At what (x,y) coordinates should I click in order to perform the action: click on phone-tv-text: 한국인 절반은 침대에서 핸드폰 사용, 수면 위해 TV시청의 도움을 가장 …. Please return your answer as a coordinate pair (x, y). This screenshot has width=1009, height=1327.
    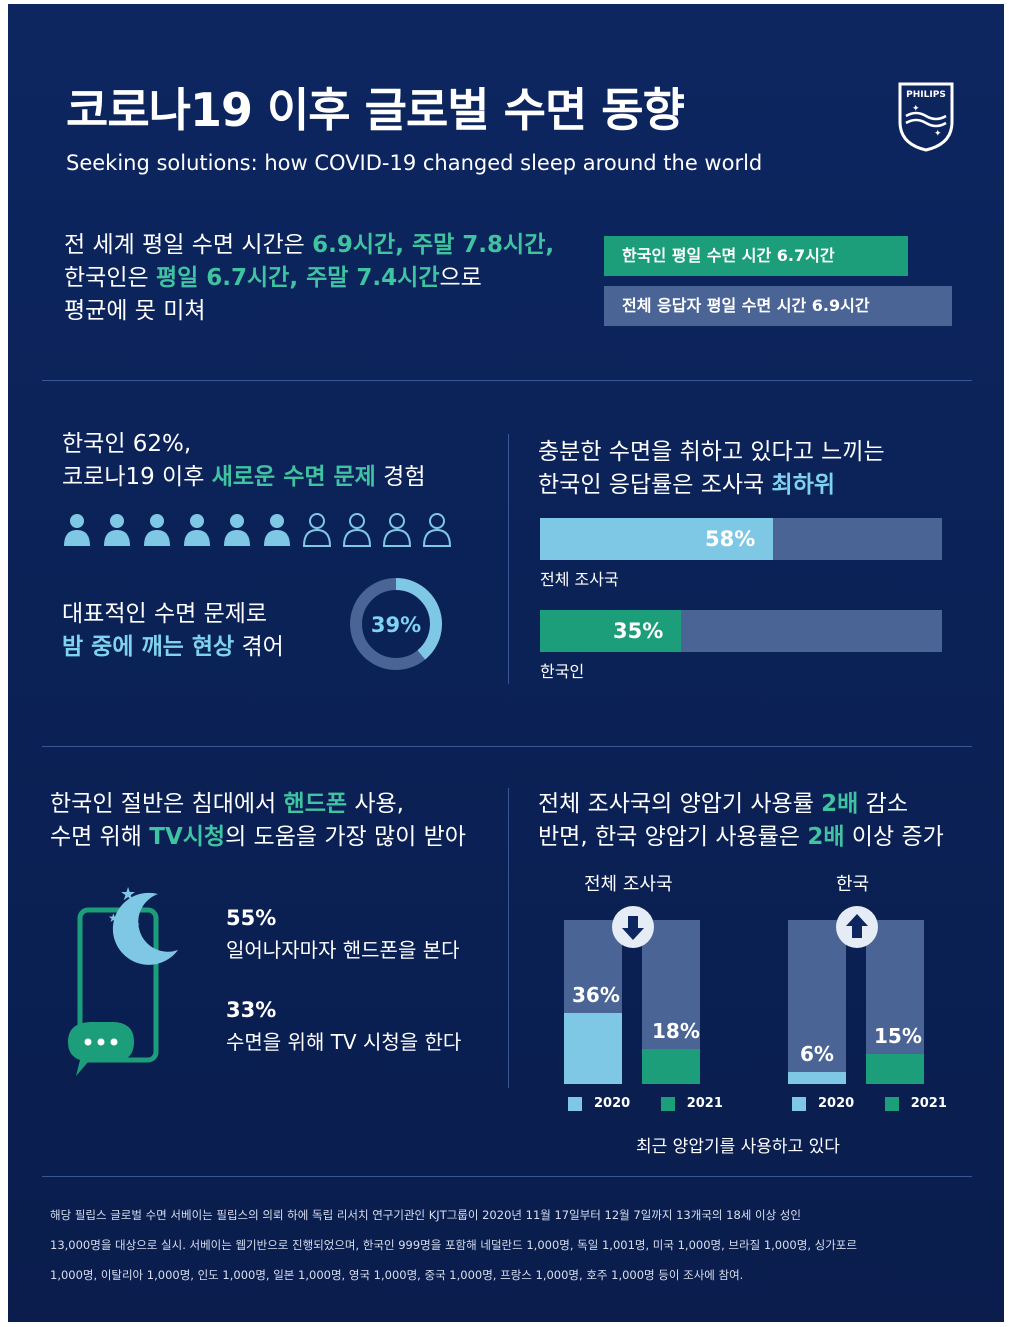
    Looking at the image, I should click on (258, 820).